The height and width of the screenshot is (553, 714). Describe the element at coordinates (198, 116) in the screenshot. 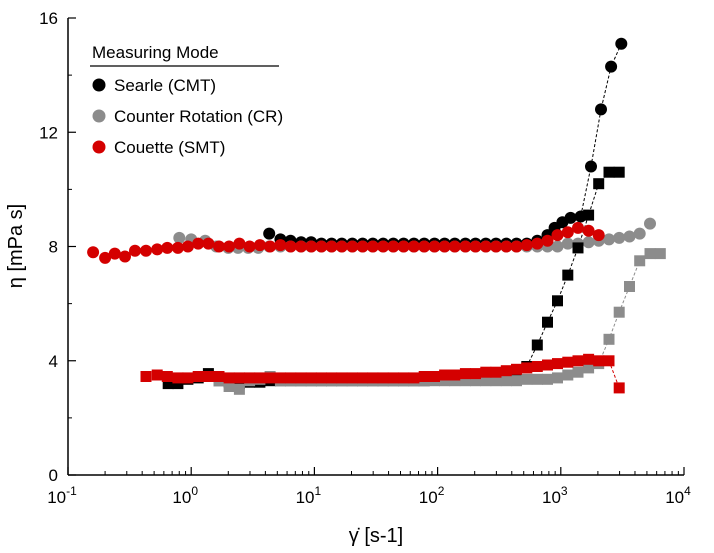

I see `legend-label-counter-rotation: Counter Rotation (CR)` at that location.